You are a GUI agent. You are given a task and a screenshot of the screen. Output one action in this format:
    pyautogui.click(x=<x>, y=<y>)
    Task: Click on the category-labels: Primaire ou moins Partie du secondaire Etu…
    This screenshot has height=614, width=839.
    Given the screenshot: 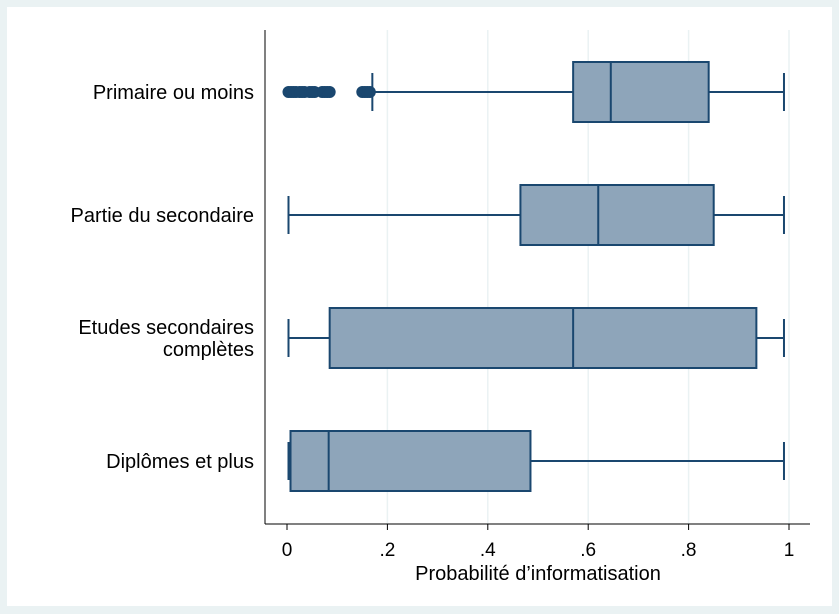 What is the action you would take?
    pyautogui.click(x=162, y=277)
    